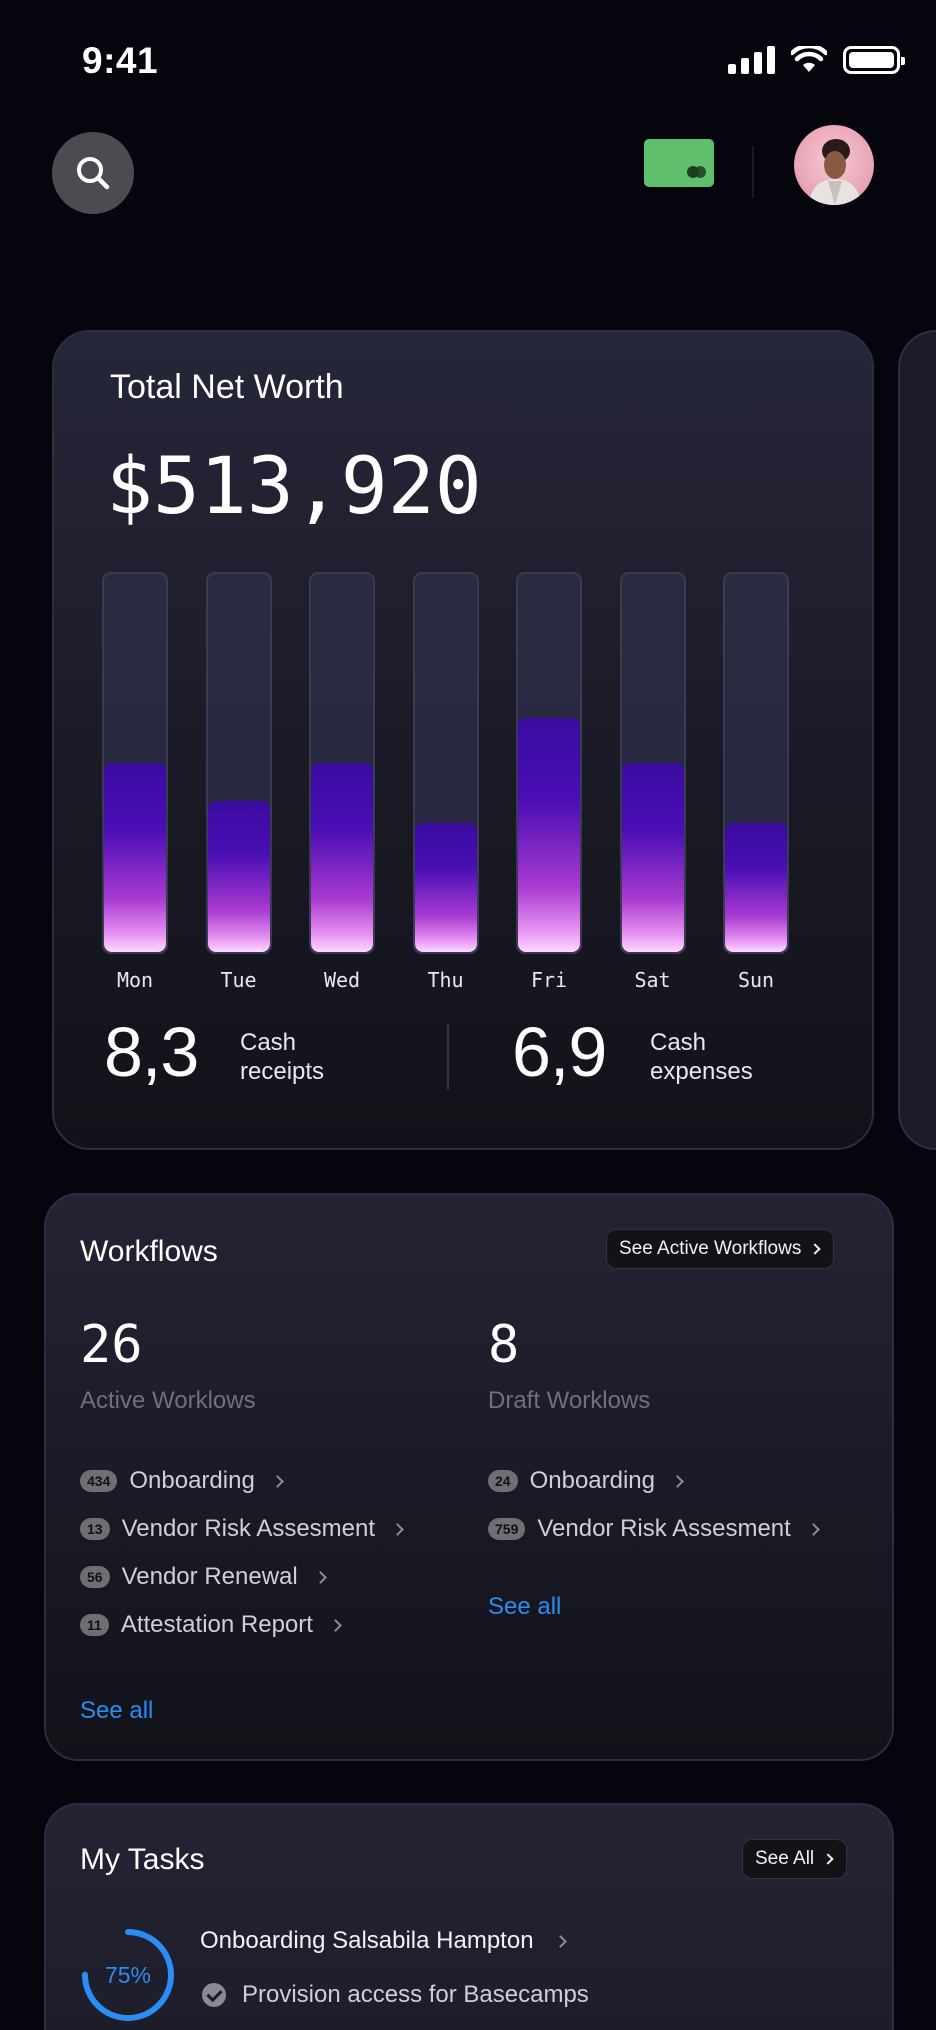 The width and height of the screenshot is (936, 2030). I want to click on avatar-illustration, so click(835, 172).